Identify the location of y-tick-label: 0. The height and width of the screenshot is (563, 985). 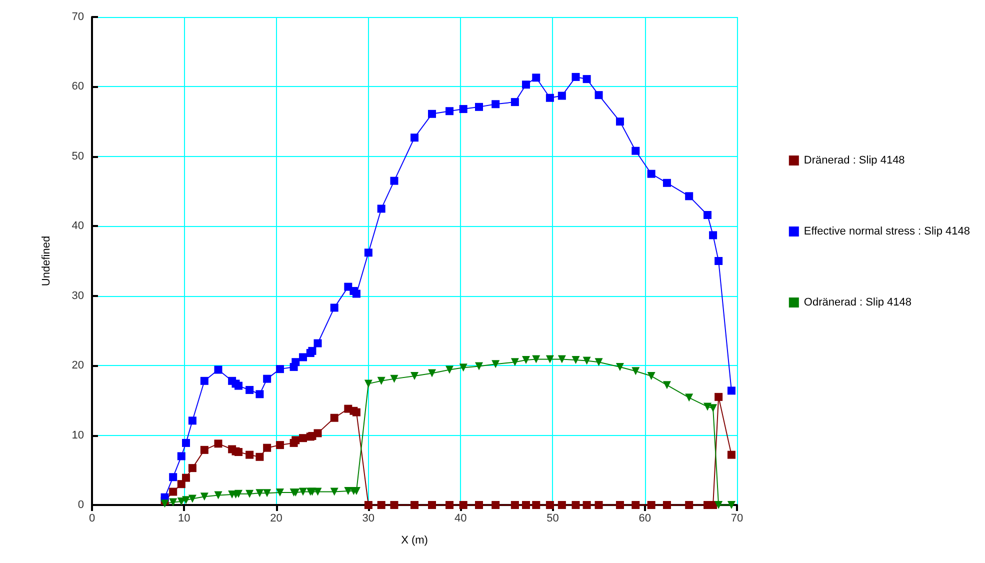
(81, 505).